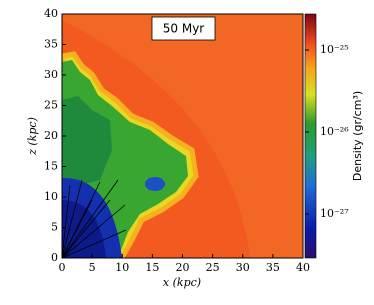 The image size is (374, 305). I want to click on y-tick-label: 40, so click(51, 13).